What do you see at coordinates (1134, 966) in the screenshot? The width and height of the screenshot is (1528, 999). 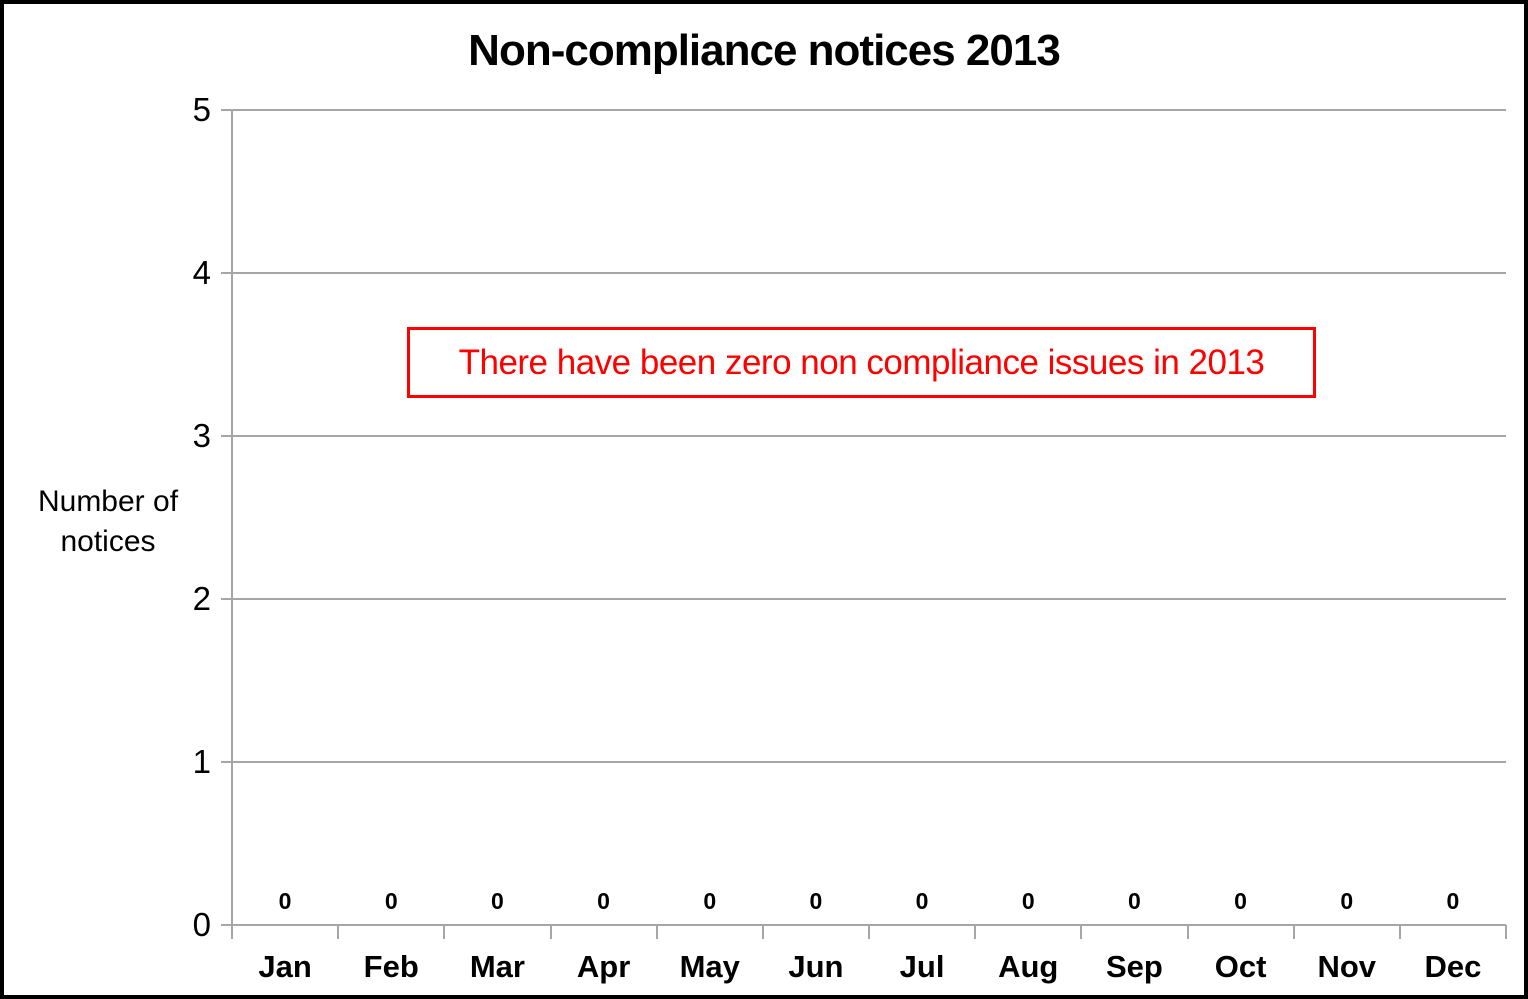 I see `x-tick-label-sep: Sep` at bounding box center [1134, 966].